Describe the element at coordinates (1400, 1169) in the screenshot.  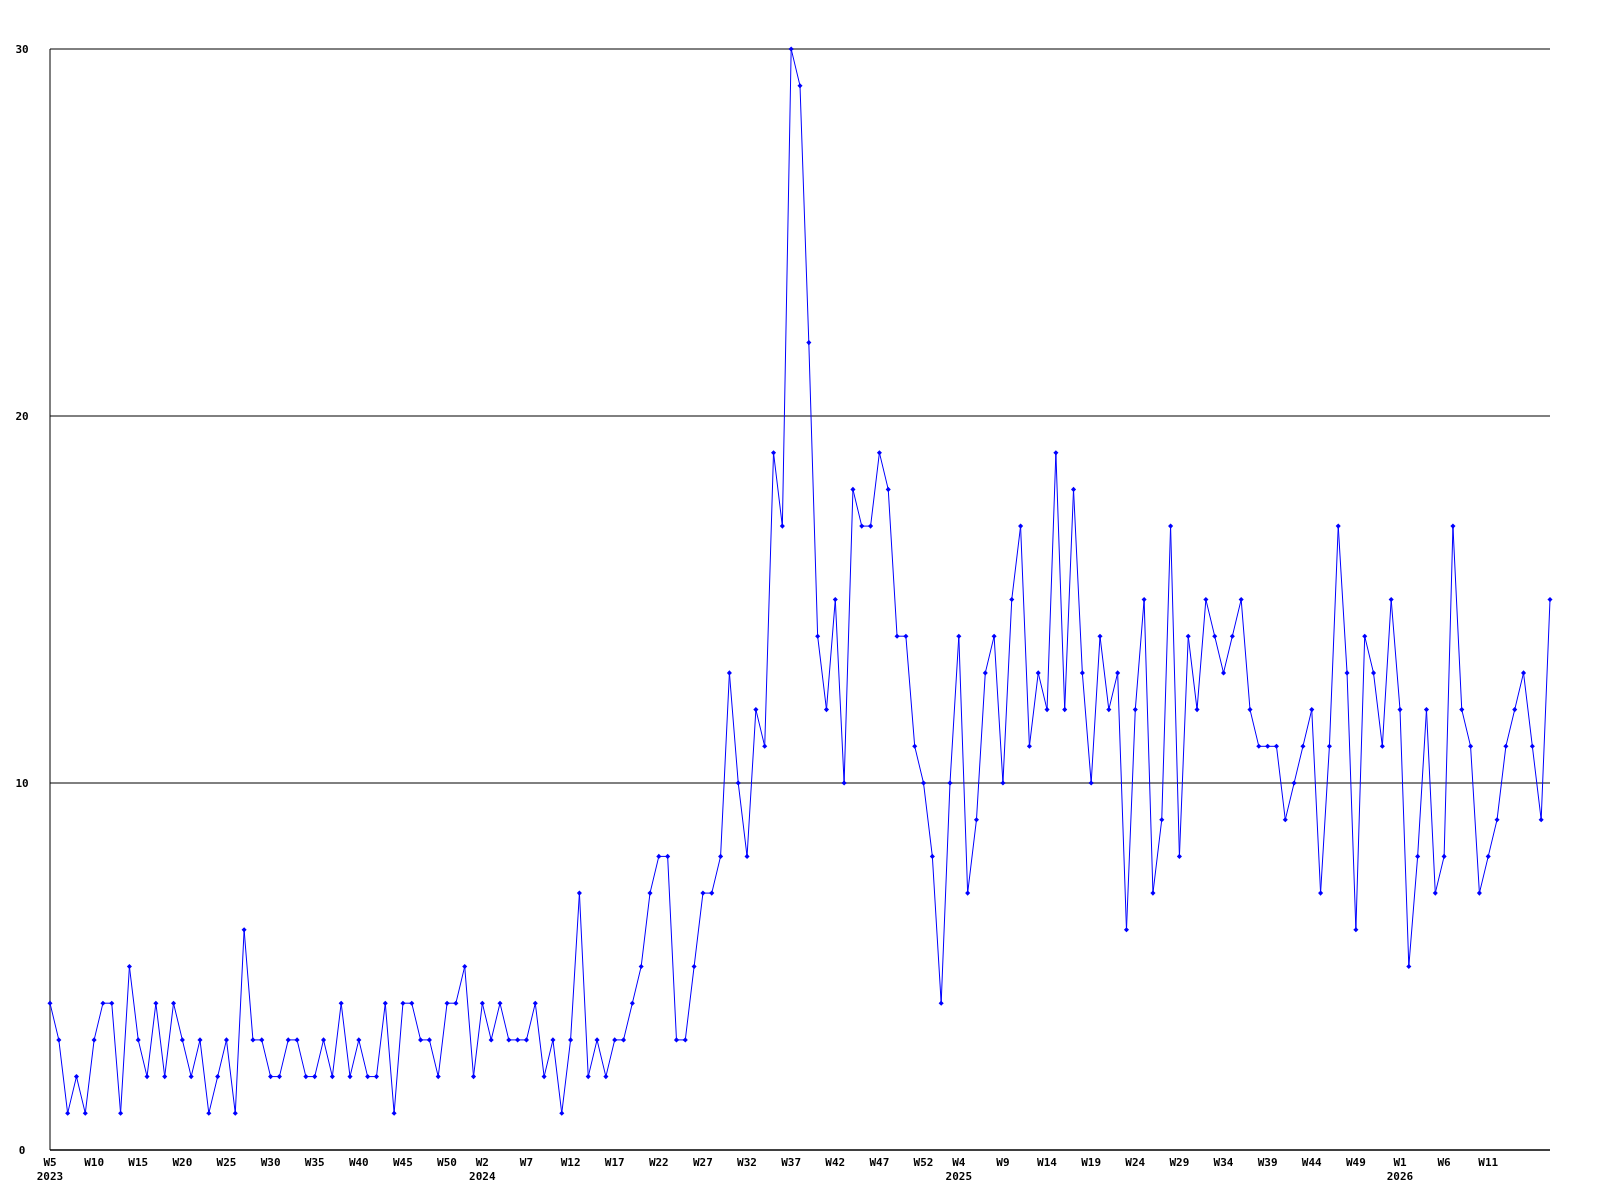
I see `x-tick-label: W1 2026` at that location.